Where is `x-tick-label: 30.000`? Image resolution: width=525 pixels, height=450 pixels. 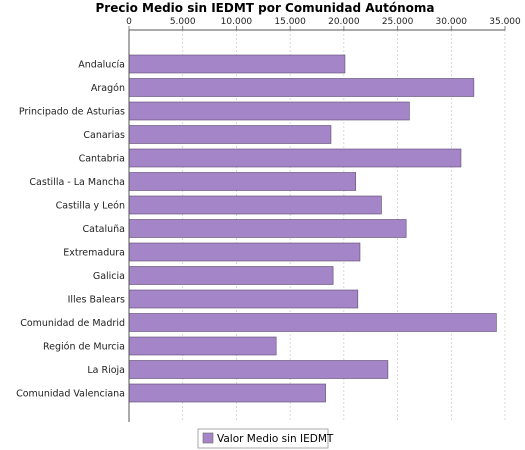 x-tick-label: 30.000 is located at coordinates (452, 22).